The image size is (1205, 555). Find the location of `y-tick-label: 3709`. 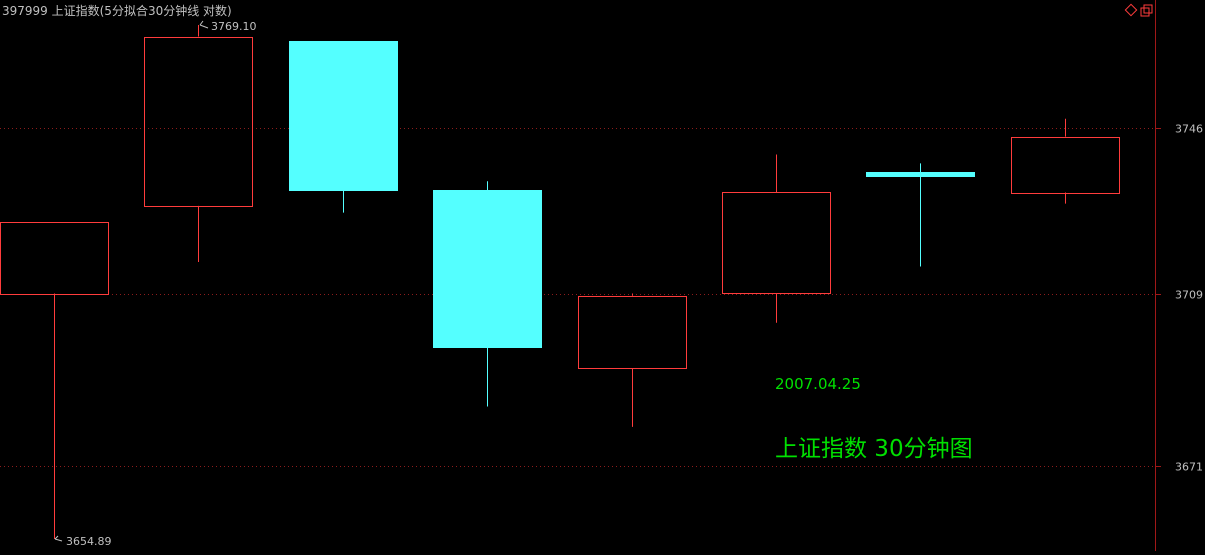

y-tick-label: 3709 is located at coordinates (1189, 295).